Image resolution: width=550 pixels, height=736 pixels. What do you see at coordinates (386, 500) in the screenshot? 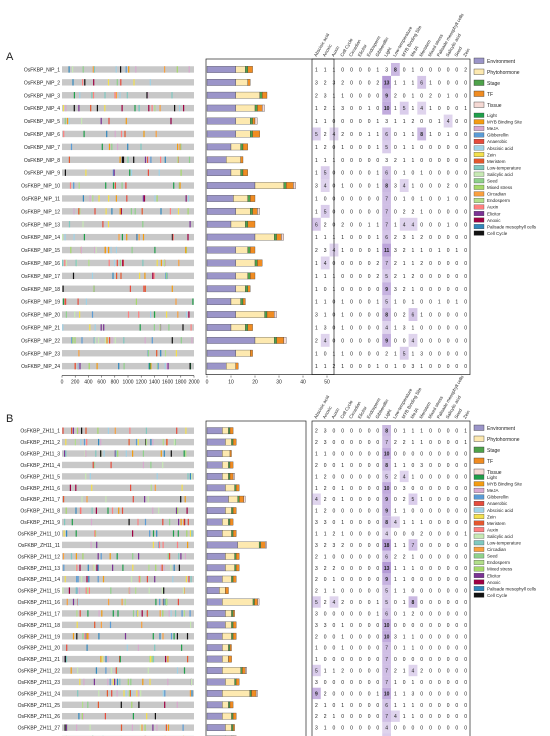
I see `heatmap-value: 9` at bounding box center [386, 500].